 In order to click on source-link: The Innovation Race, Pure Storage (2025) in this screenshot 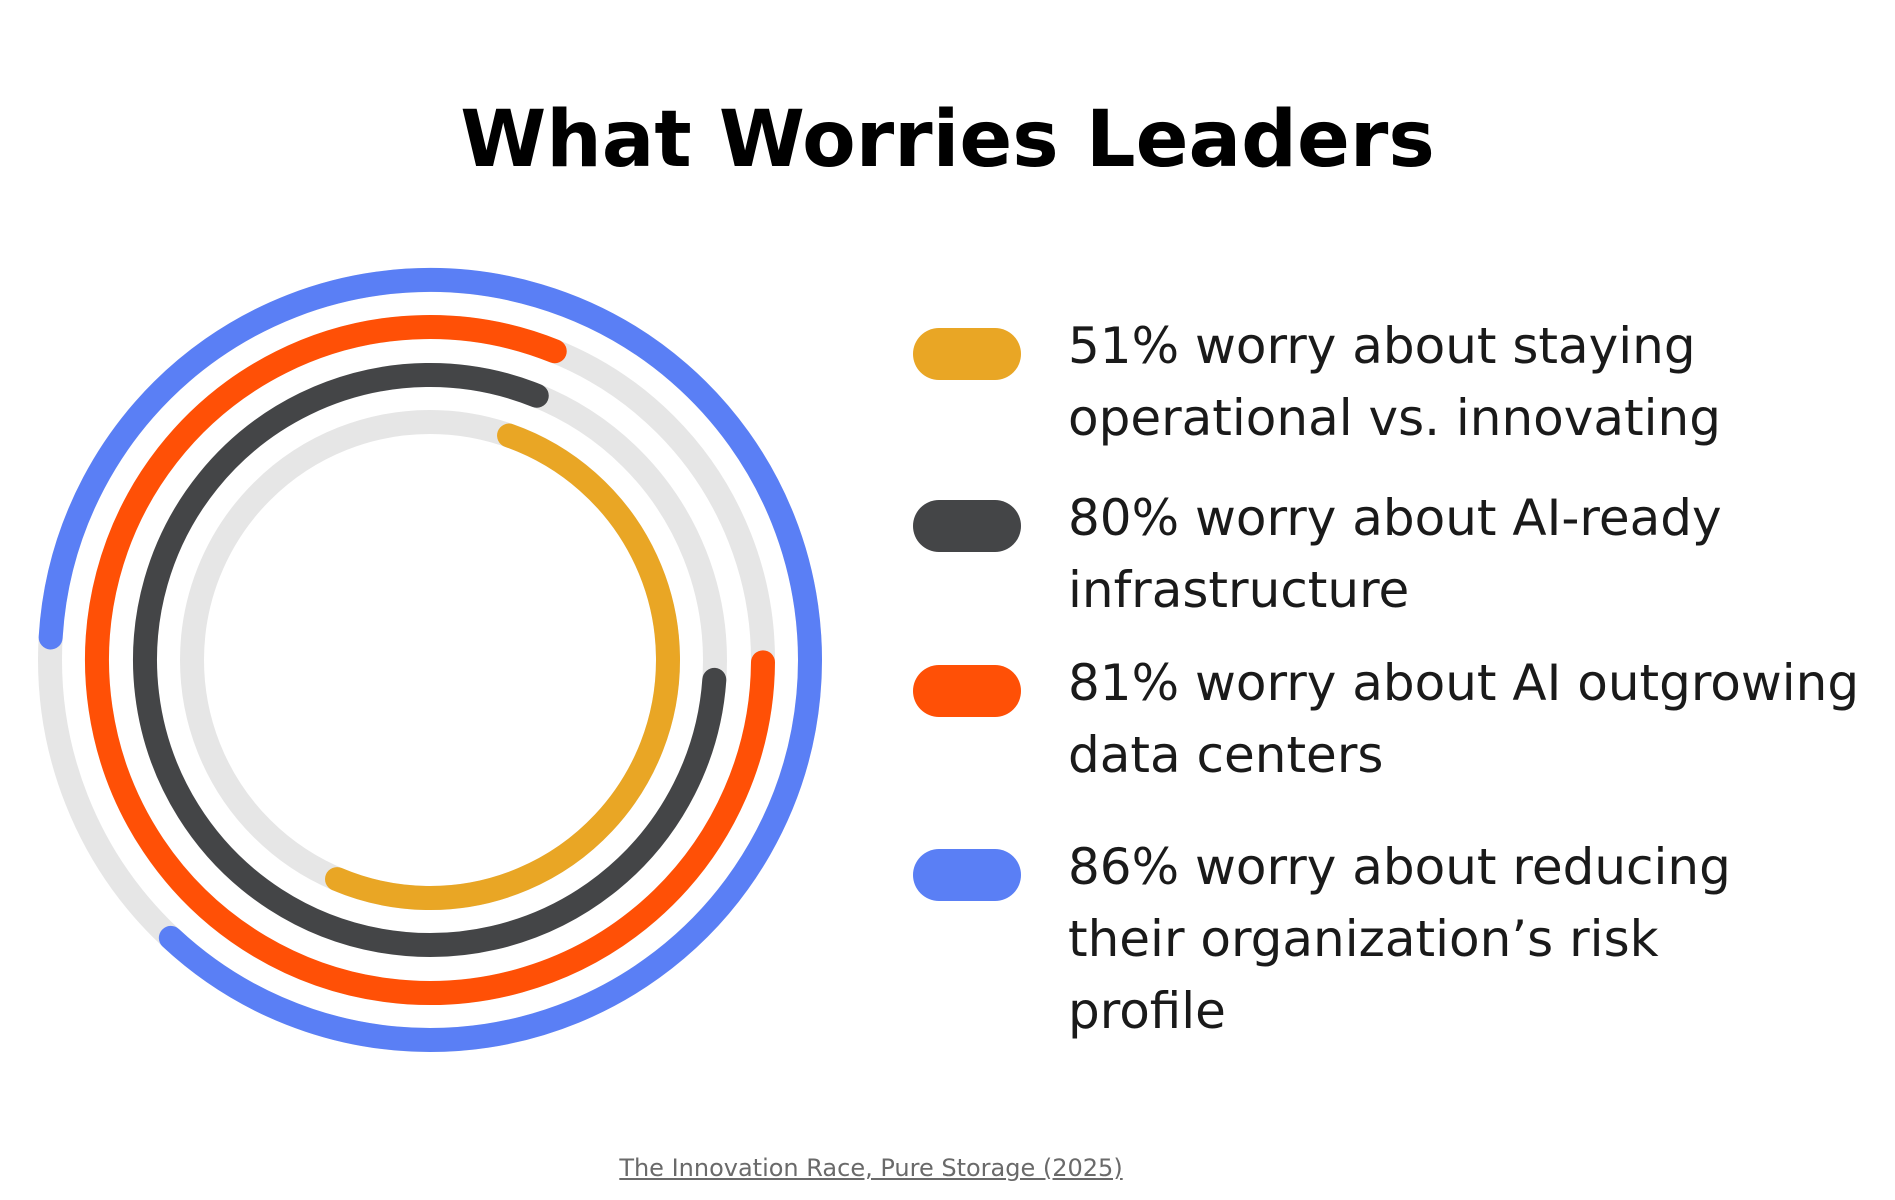, I will do `click(871, 1168)`.